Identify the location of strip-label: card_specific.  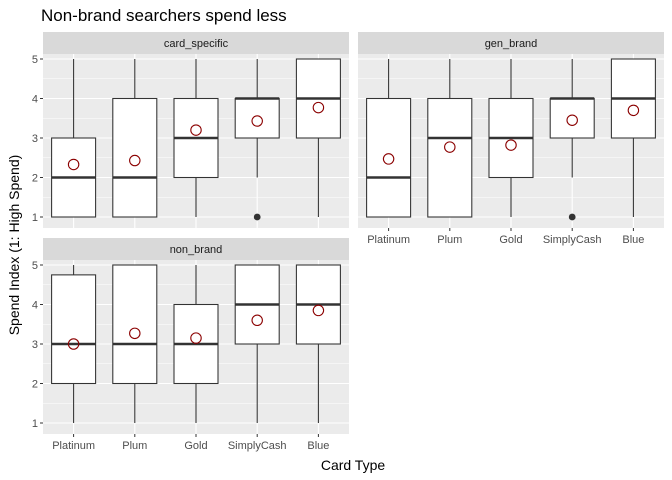
(196, 44).